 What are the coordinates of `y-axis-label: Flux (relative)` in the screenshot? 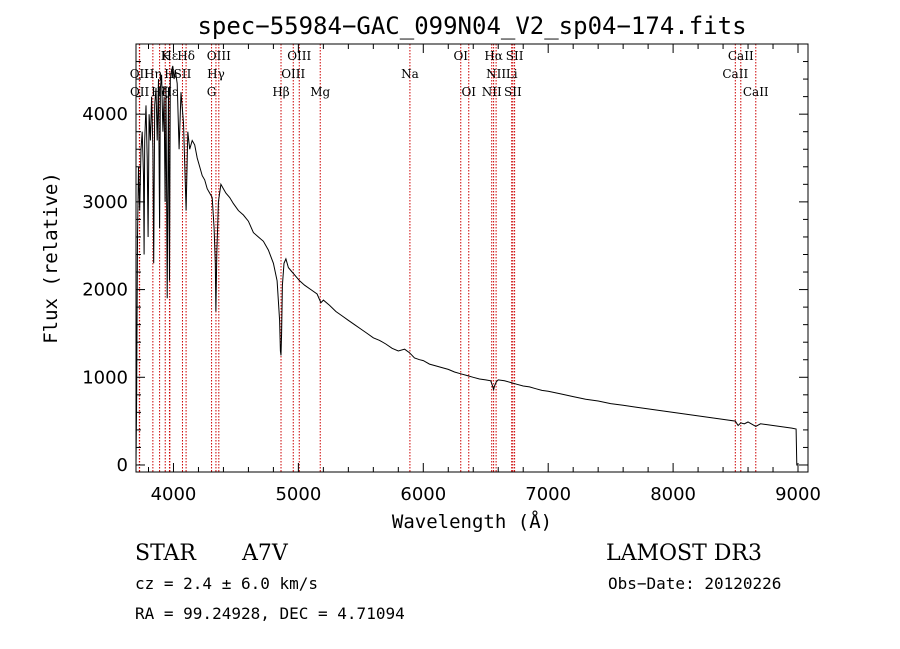 It's located at (51, 258).